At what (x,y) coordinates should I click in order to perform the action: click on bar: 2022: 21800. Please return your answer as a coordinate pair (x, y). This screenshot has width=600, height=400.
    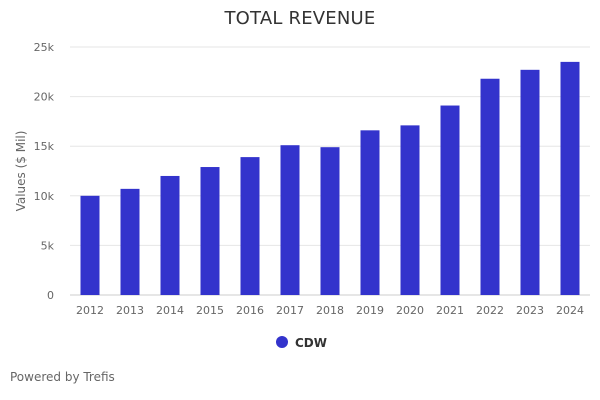
    Looking at the image, I should click on (490, 186).